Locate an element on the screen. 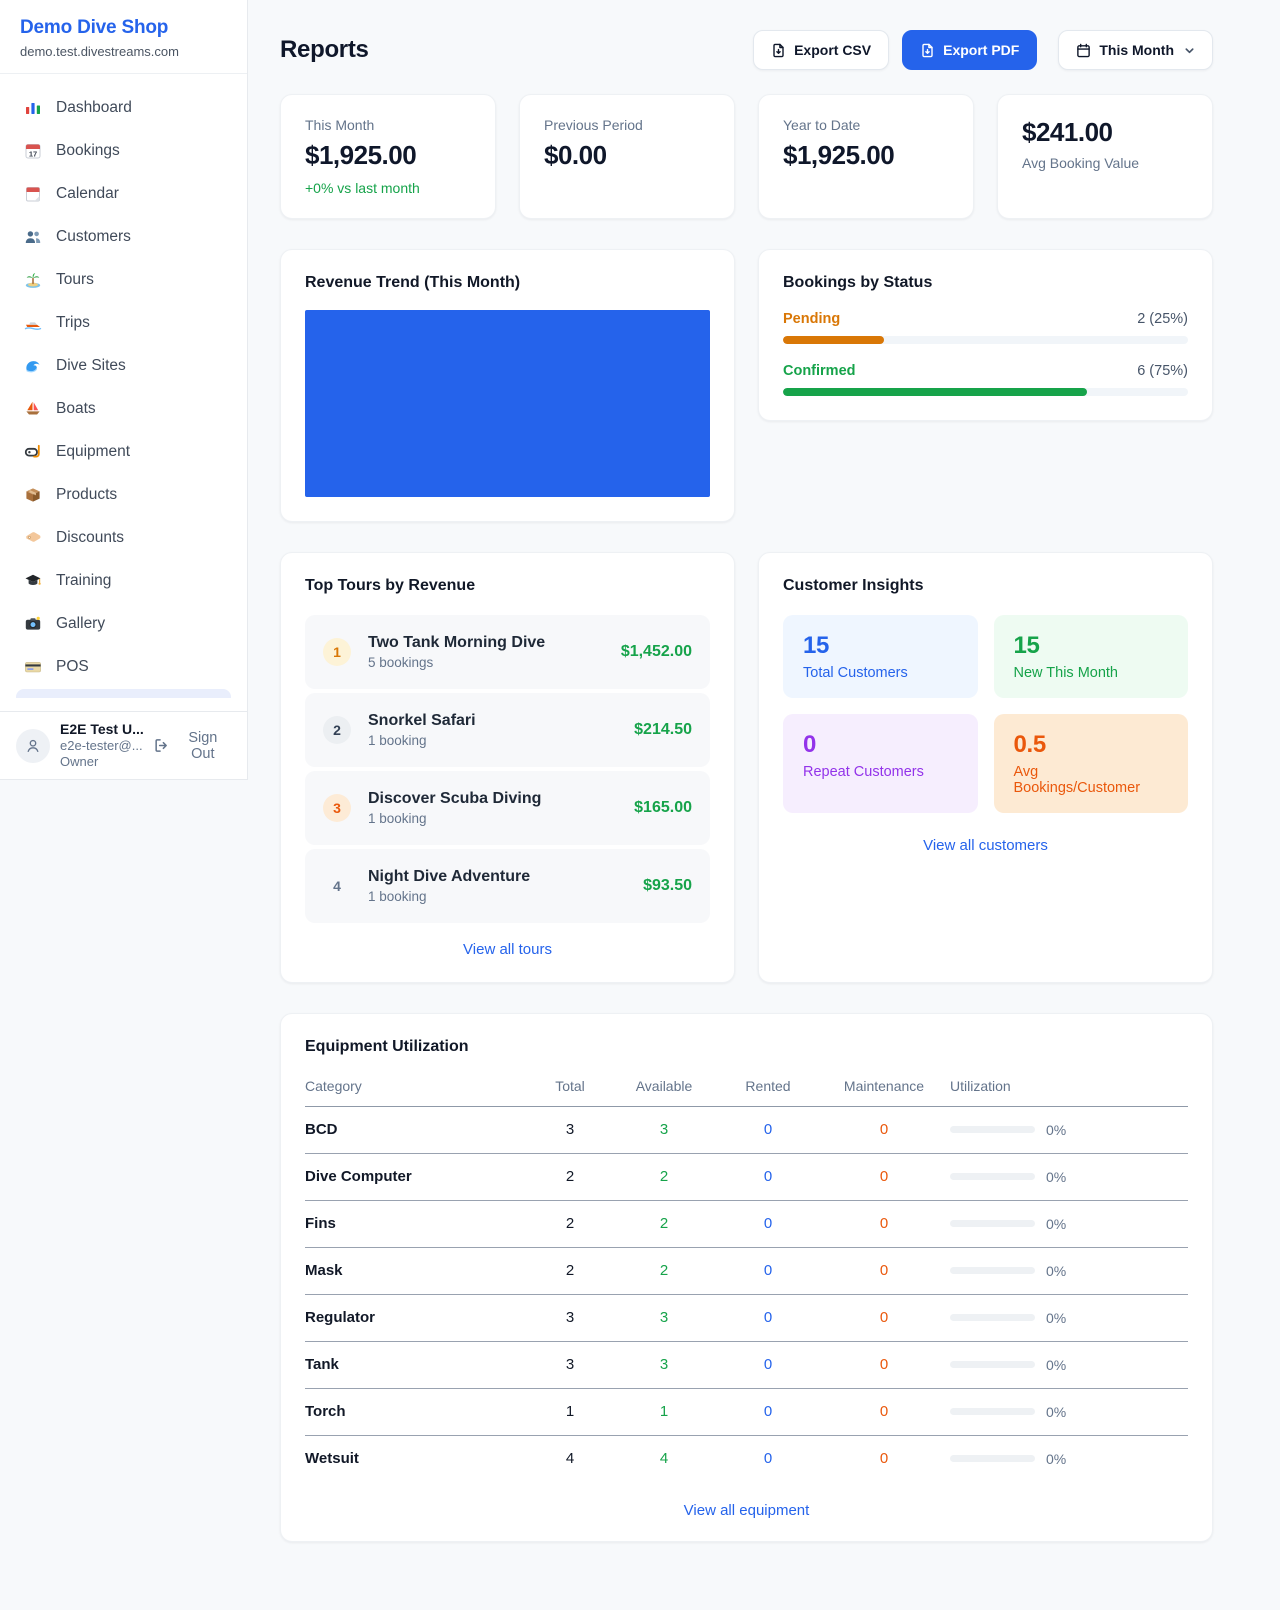 The width and height of the screenshot is (1280, 1610). header-actions: Export CSV Export PDF This Month is located at coordinates (983, 50).